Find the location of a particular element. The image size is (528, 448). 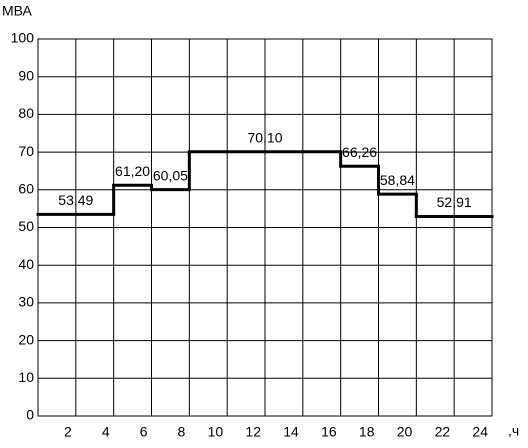

x-tick-label: 18 is located at coordinates (367, 432).